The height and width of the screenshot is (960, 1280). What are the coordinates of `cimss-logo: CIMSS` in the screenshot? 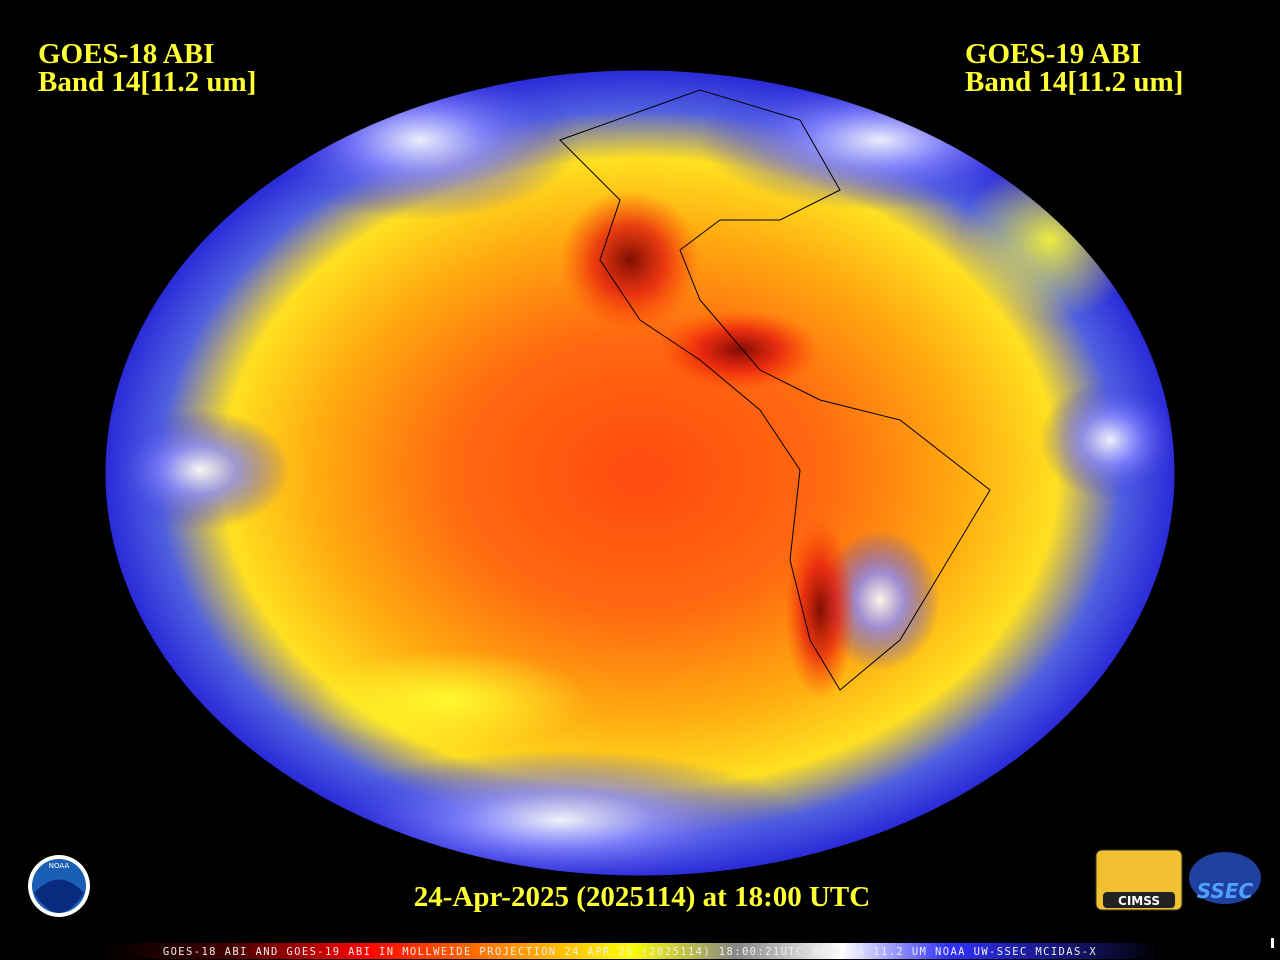 It's located at (1139, 880).